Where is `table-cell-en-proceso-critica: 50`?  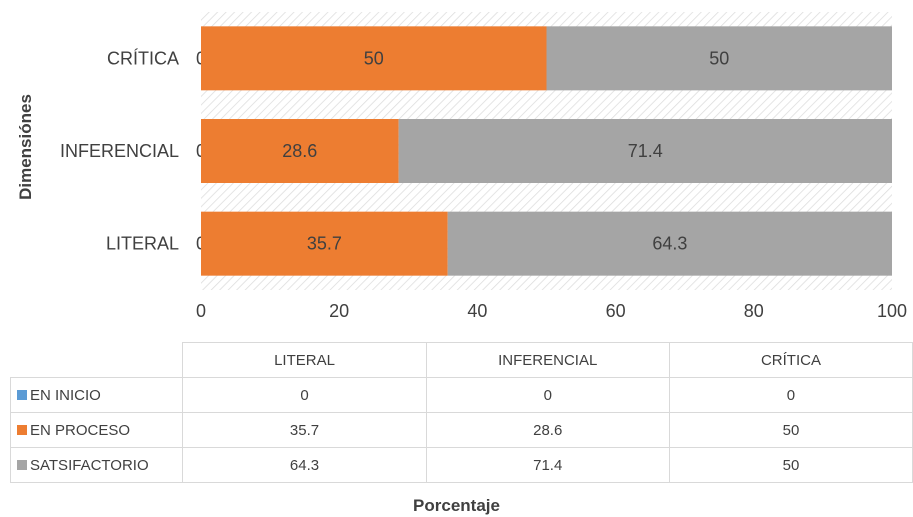
table-cell-en-proceso-critica: 50 is located at coordinates (790, 430).